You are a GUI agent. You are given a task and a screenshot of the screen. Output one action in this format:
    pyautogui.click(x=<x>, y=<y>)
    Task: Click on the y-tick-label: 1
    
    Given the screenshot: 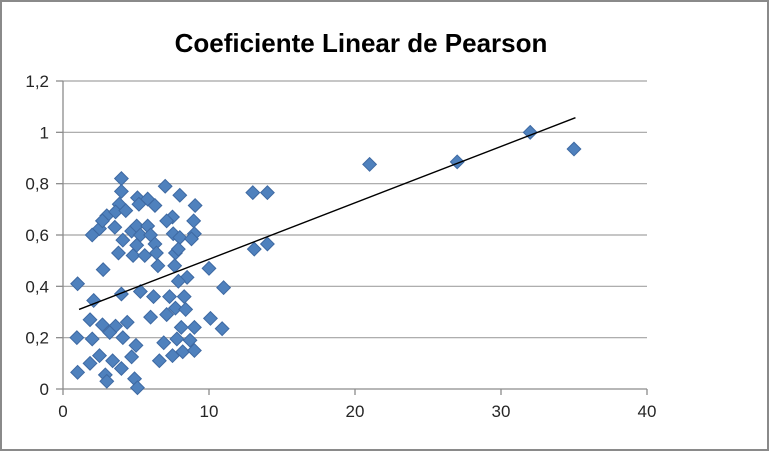 What is the action you would take?
    pyautogui.click(x=44, y=132)
    